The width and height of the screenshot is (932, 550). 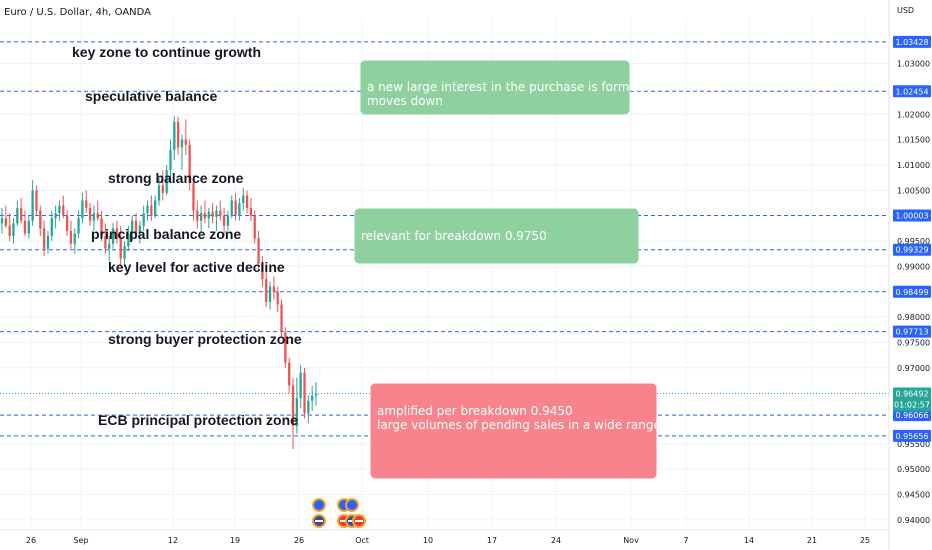 What do you see at coordinates (176, 178) in the screenshot?
I see `zone-label: strong balance zone` at bounding box center [176, 178].